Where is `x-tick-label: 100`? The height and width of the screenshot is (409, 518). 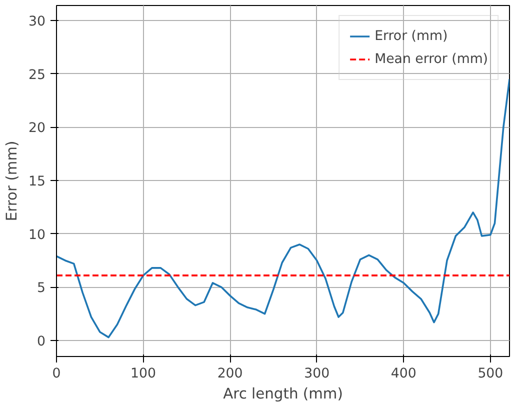
x-tick-label: 100 is located at coordinates (143, 374).